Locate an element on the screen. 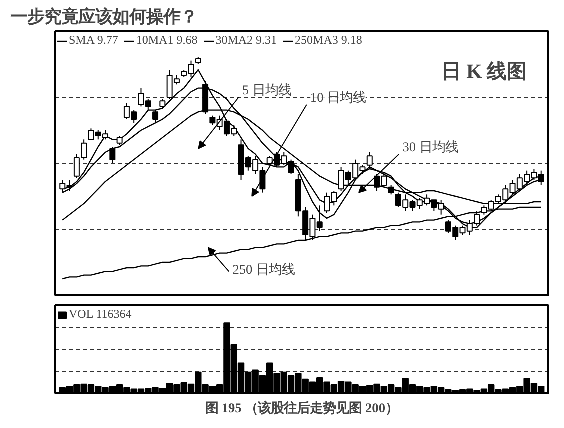 Image resolution: width=564 pixels, height=428 pixels. legend-label: 250MA3 9.18 is located at coordinates (328, 40).